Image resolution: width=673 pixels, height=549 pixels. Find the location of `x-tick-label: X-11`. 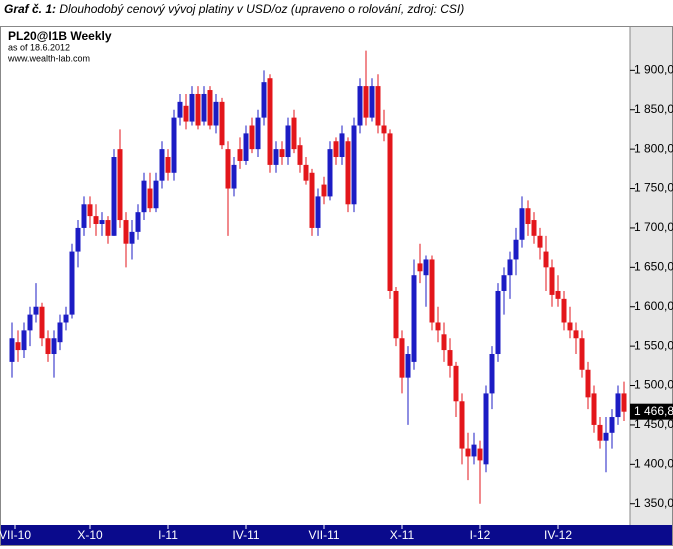

x-tick-label: X-11 is located at coordinates (402, 535).